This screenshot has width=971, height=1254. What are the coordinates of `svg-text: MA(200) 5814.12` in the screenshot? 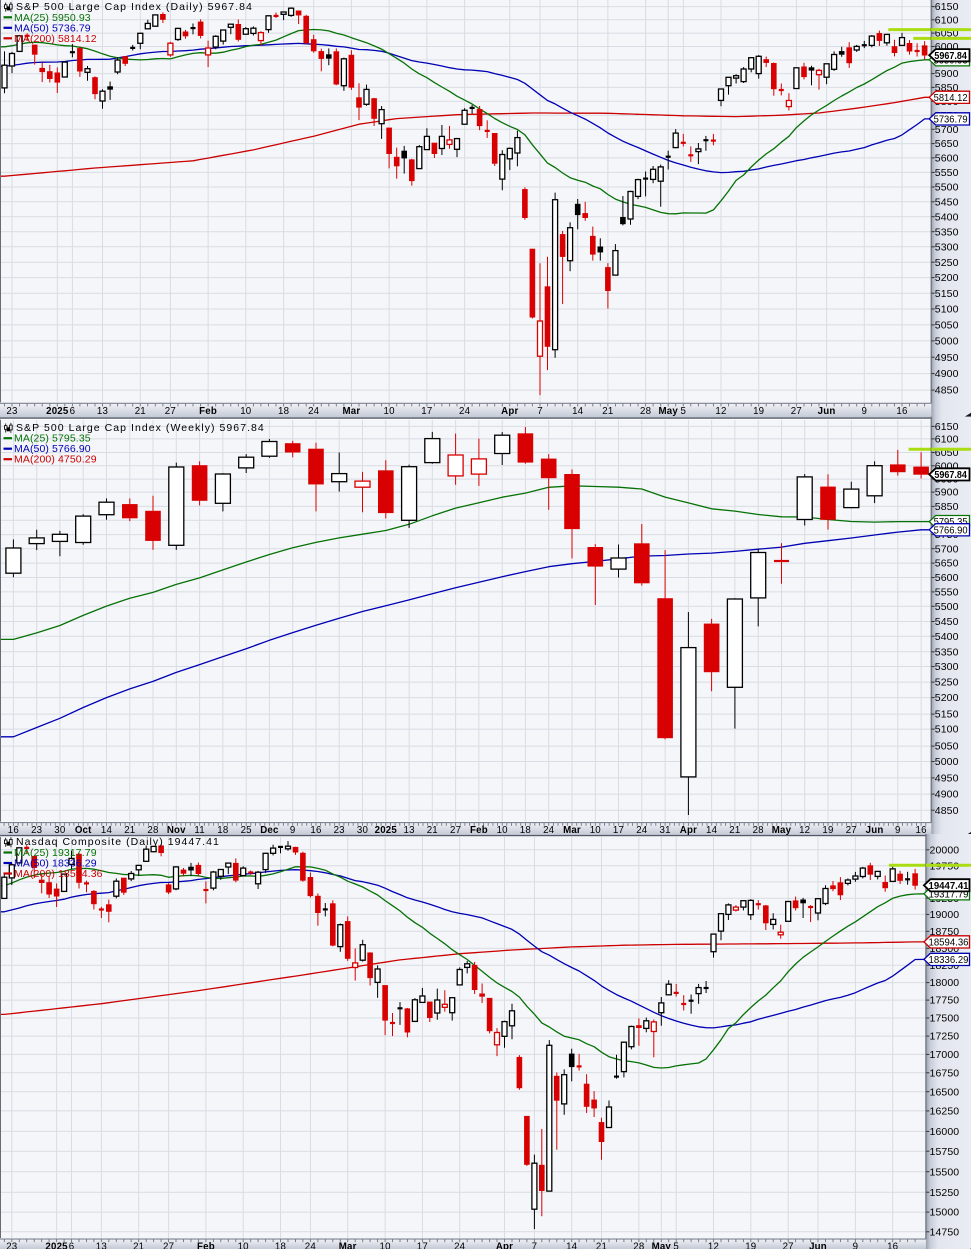 It's located at (55, 39).